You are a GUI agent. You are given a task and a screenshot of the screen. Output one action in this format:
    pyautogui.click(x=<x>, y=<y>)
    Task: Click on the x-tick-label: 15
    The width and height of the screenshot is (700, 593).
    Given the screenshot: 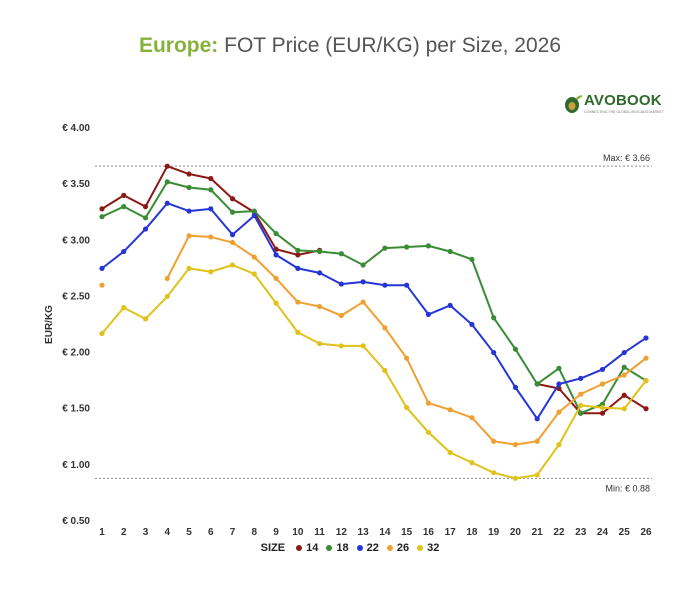 What is the action you would take?
    pyautogui.click(x=407, y=532)
    